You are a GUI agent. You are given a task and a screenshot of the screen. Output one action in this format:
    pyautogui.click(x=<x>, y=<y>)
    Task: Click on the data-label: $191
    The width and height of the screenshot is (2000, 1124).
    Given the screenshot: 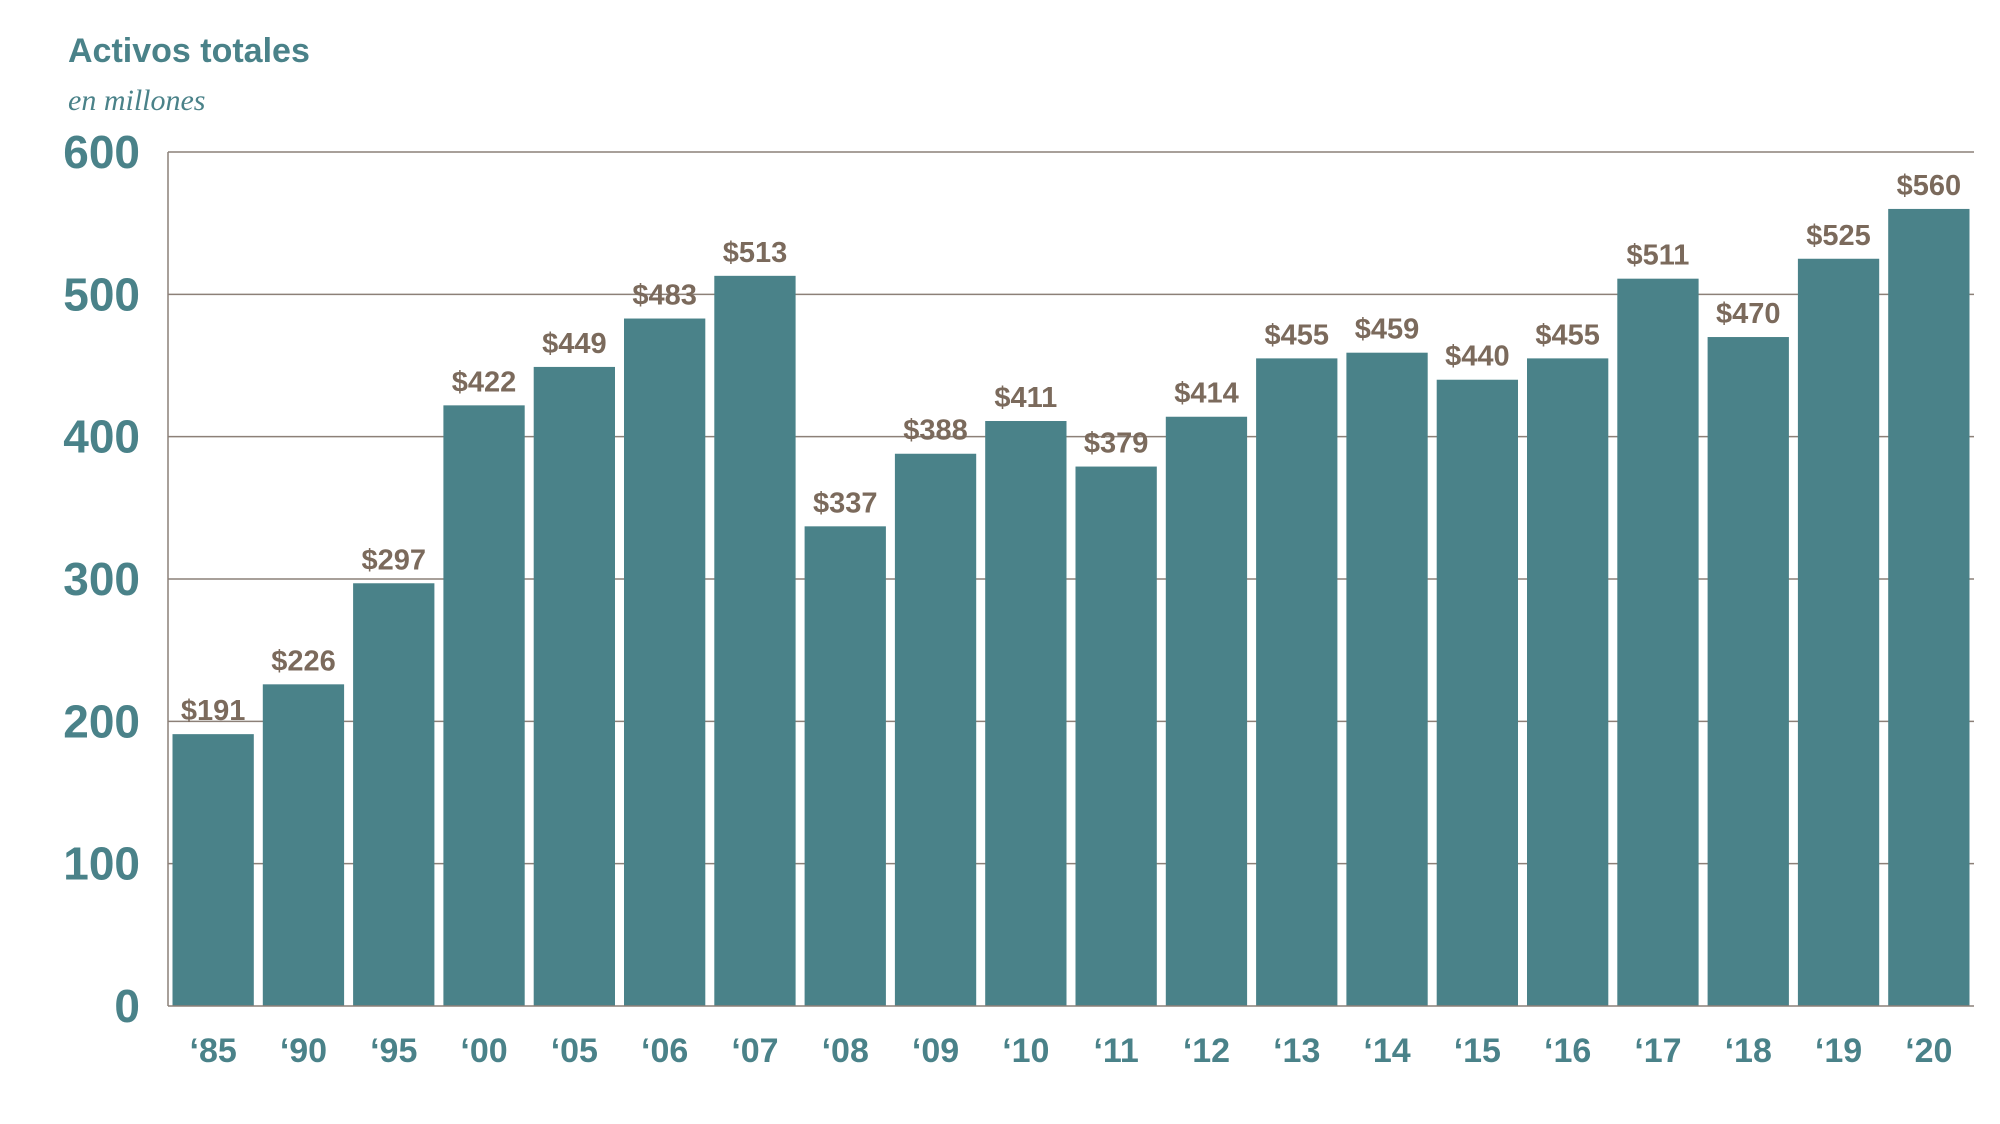 What is the action you would take?
    pyautogui.click(x=213, y=711)
    